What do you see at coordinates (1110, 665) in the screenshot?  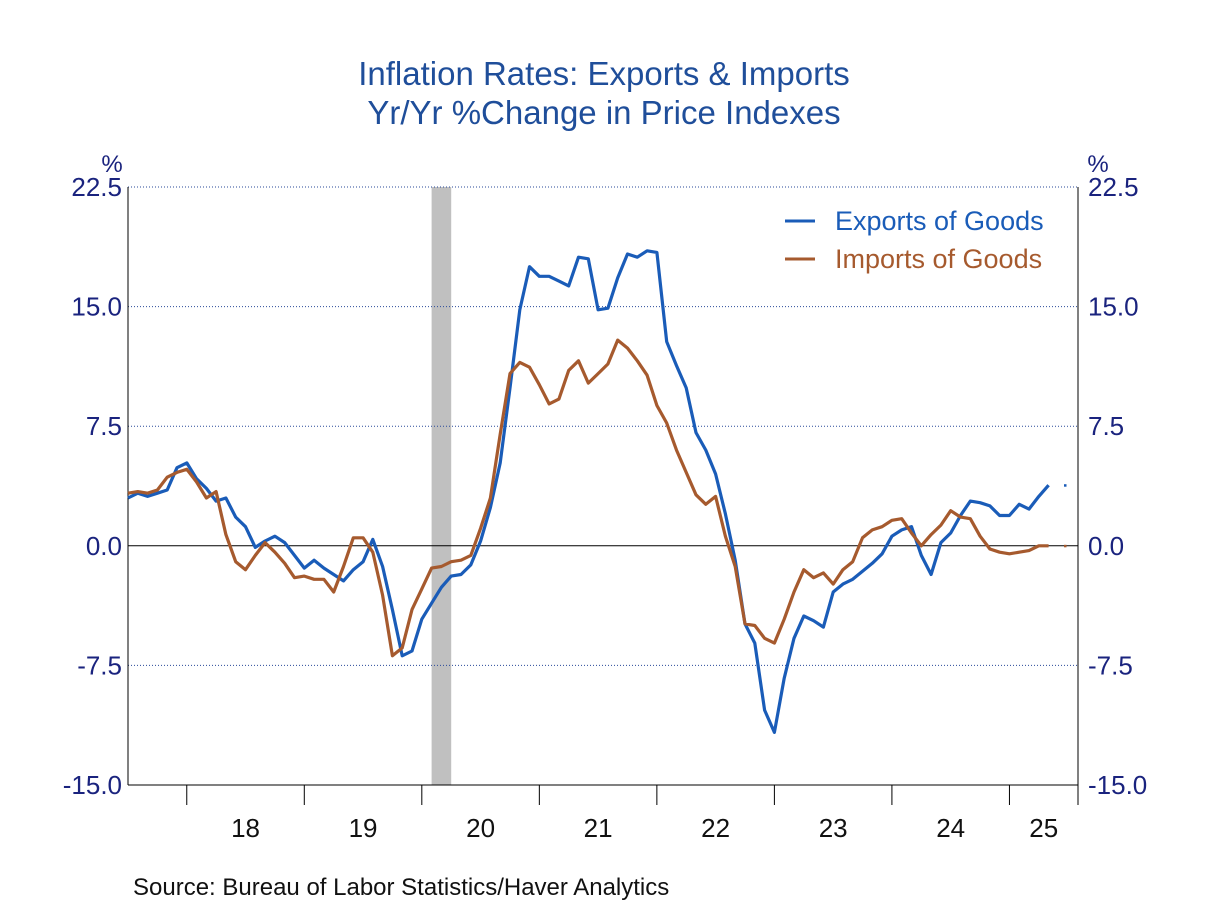 I see `y-tick-label-right: -7.5` at bounding box center [1110, 665].